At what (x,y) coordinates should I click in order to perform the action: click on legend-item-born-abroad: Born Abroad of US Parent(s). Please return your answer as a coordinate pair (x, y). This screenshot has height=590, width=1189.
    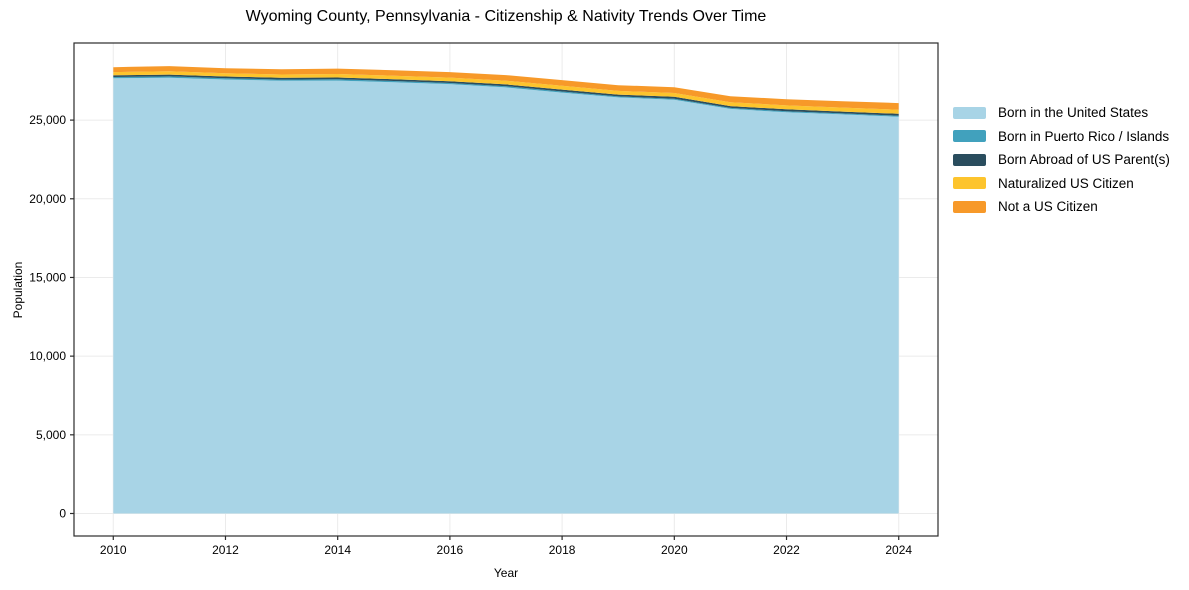
    Looking at the image, I should click on (1061, 160).